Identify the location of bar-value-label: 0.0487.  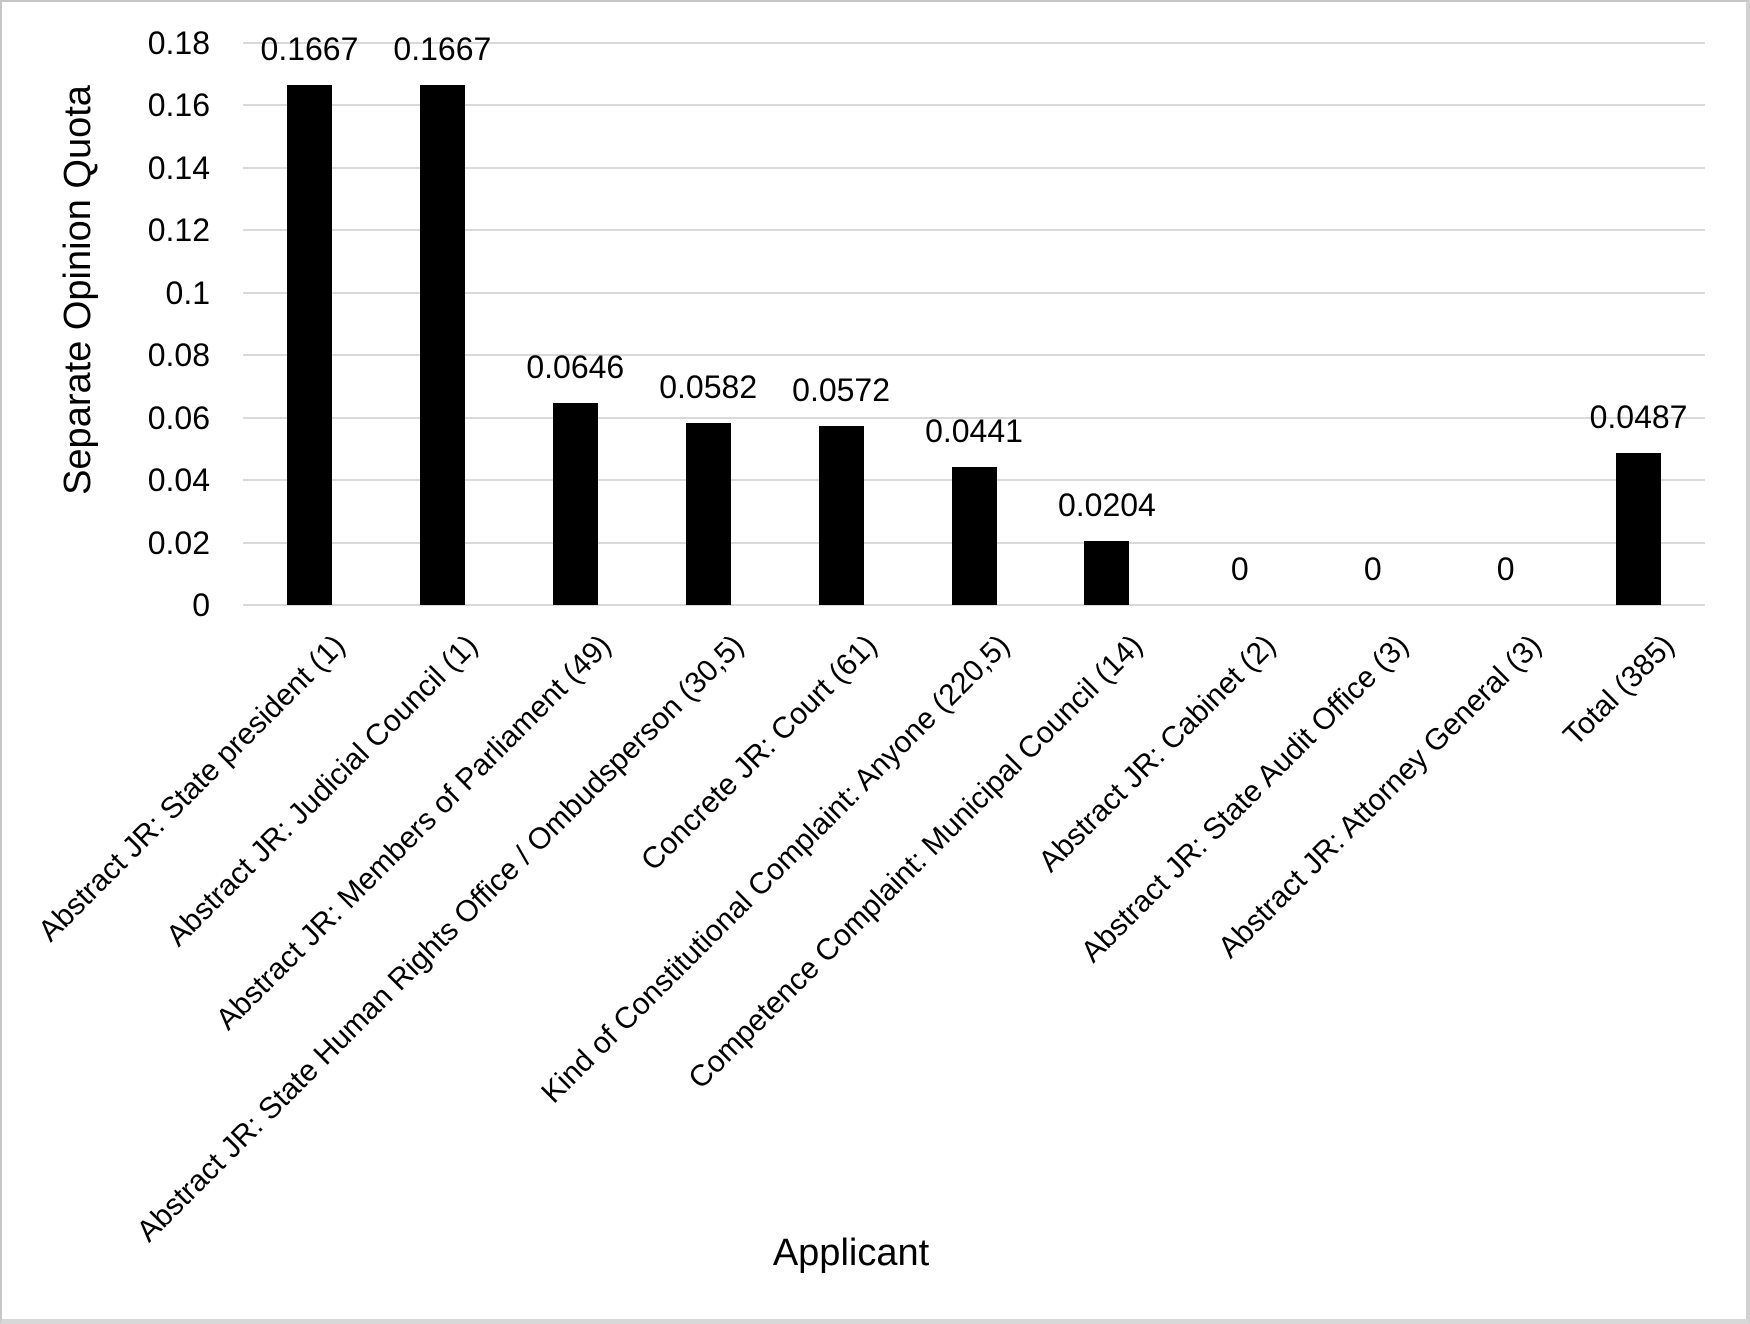
(1638, 416).